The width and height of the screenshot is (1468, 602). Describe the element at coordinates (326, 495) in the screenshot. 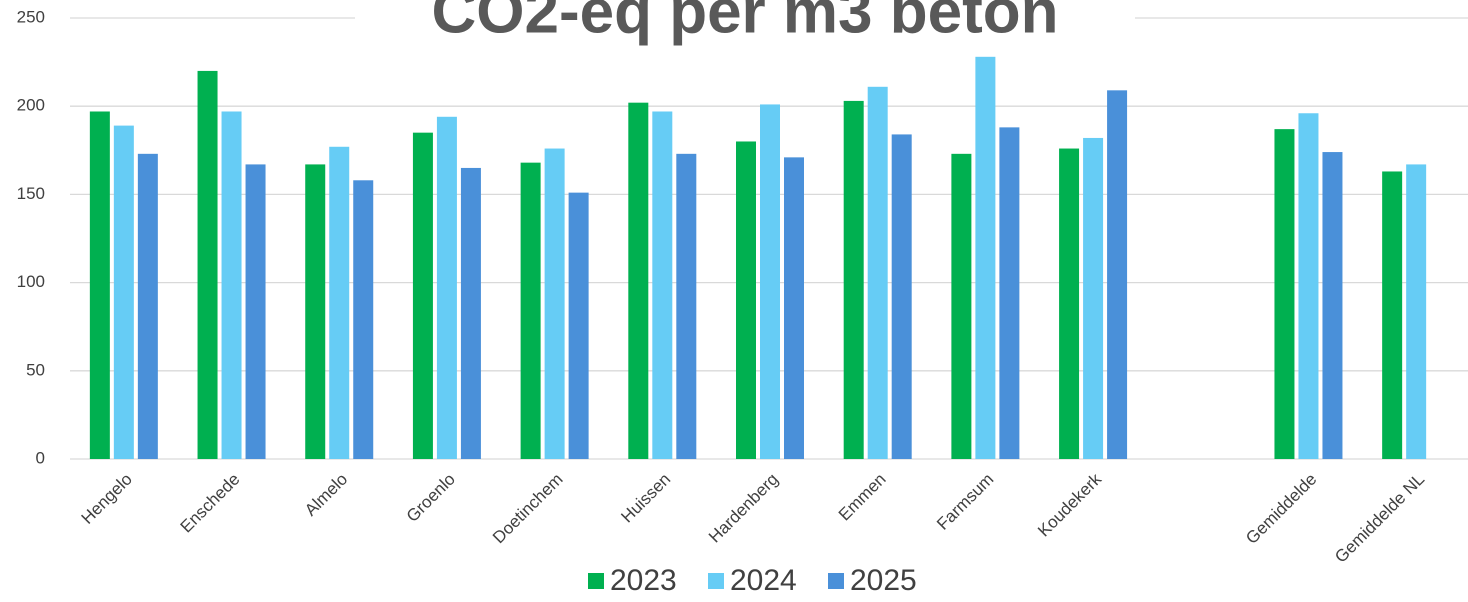

I see `x-tick-label: Almelo` at that location.